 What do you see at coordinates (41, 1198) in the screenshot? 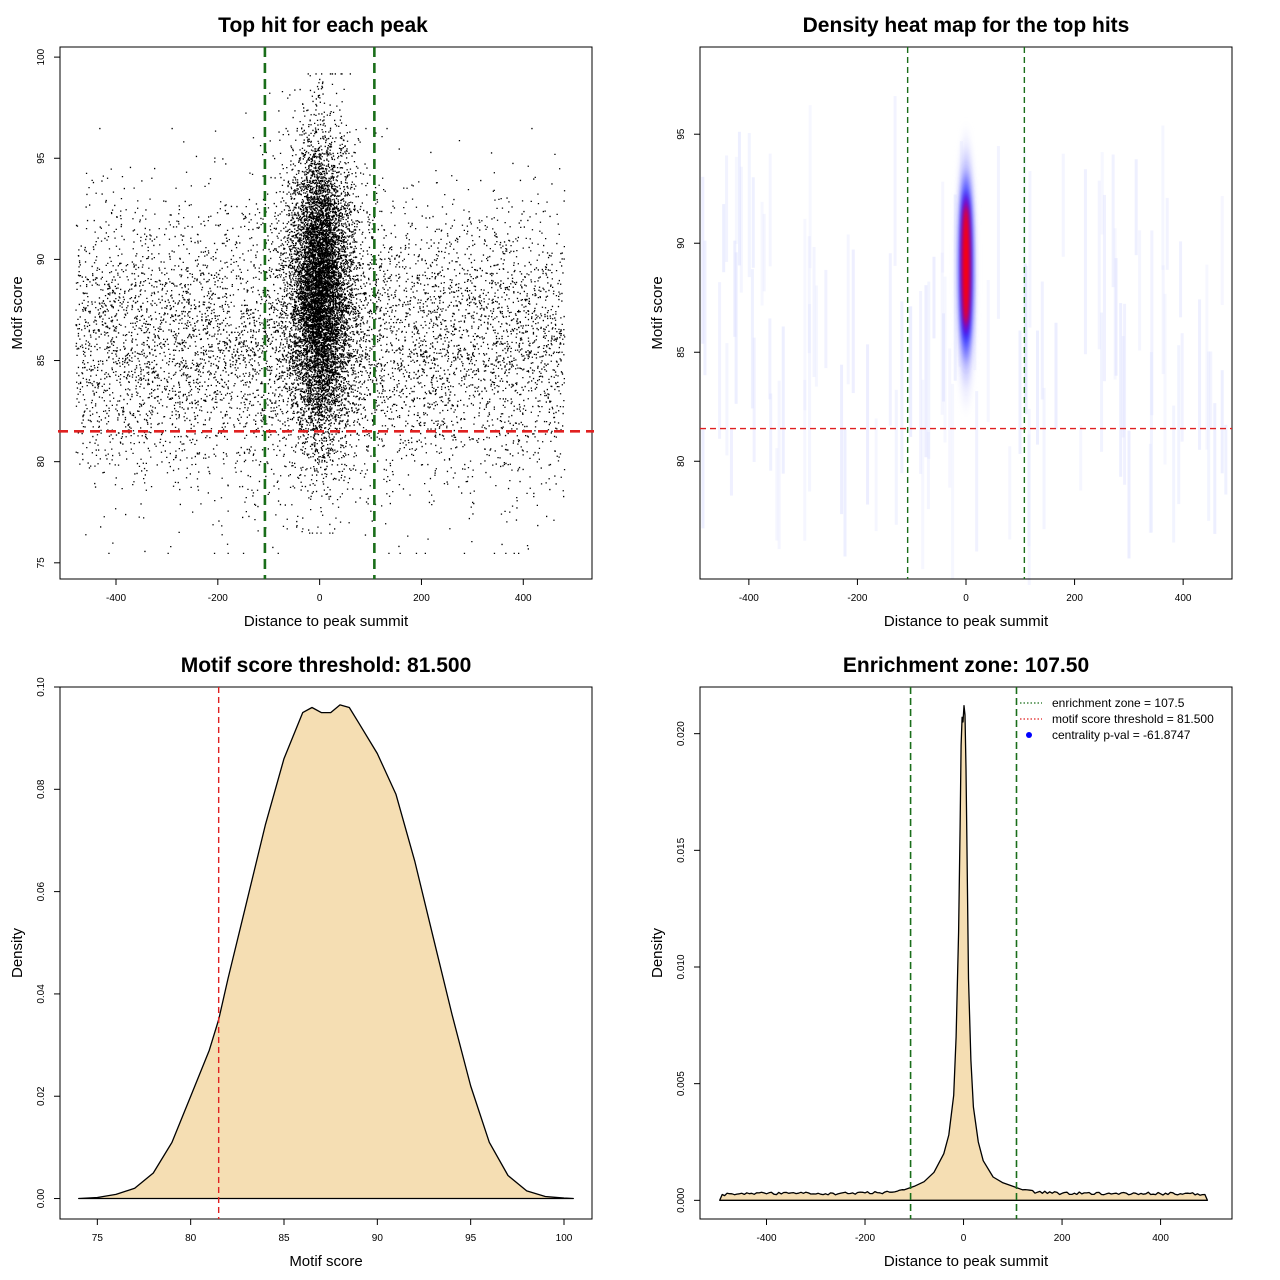
I see `p3-y-tick-label: 0.00` at bounding box center [41, 1198].